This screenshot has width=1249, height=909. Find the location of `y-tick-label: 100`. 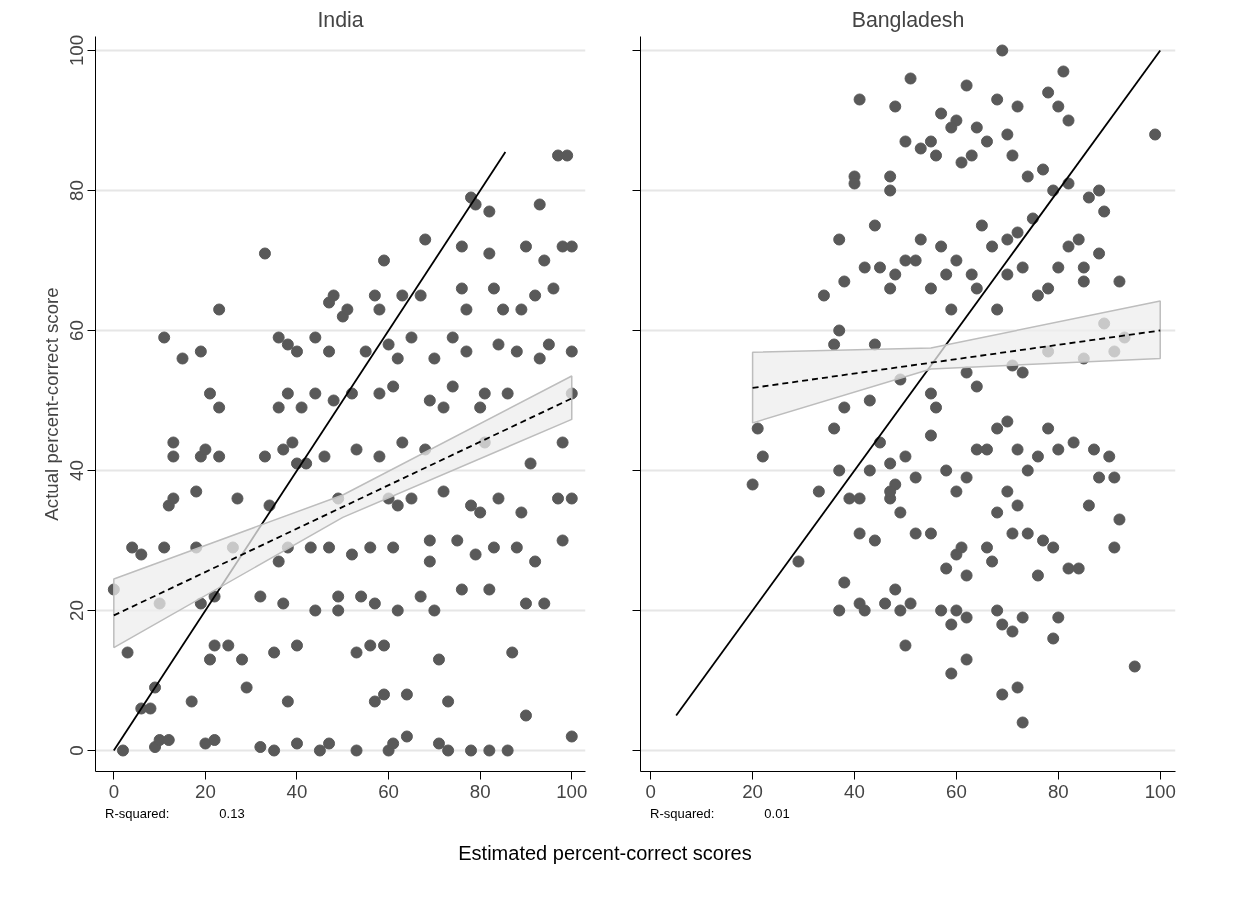

y-tick-label: 100 is located at coordinates (76, 50).